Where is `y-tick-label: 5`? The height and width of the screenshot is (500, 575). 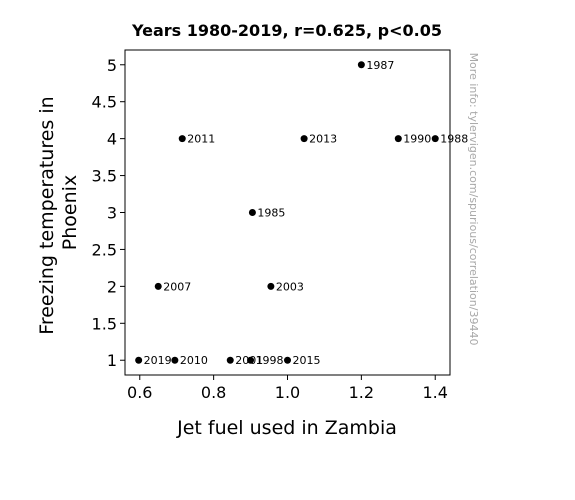
y-tick-label: 5 is located at coordinates (112, 65).